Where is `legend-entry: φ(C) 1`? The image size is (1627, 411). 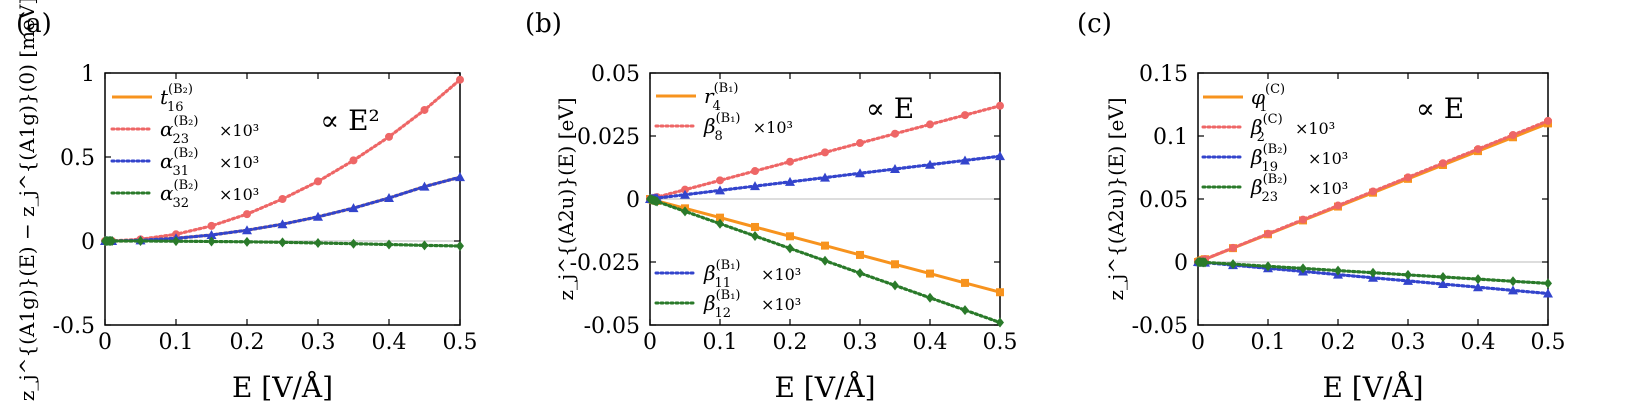 legend-entry: φ(C) 1 is located at coordinates (1244, 98).